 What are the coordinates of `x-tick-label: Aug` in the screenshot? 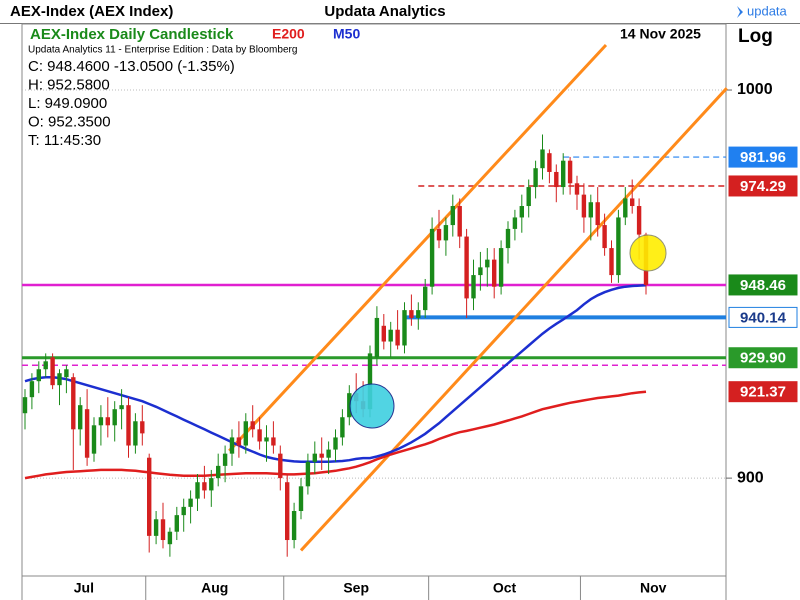 It's located at (214, 588).